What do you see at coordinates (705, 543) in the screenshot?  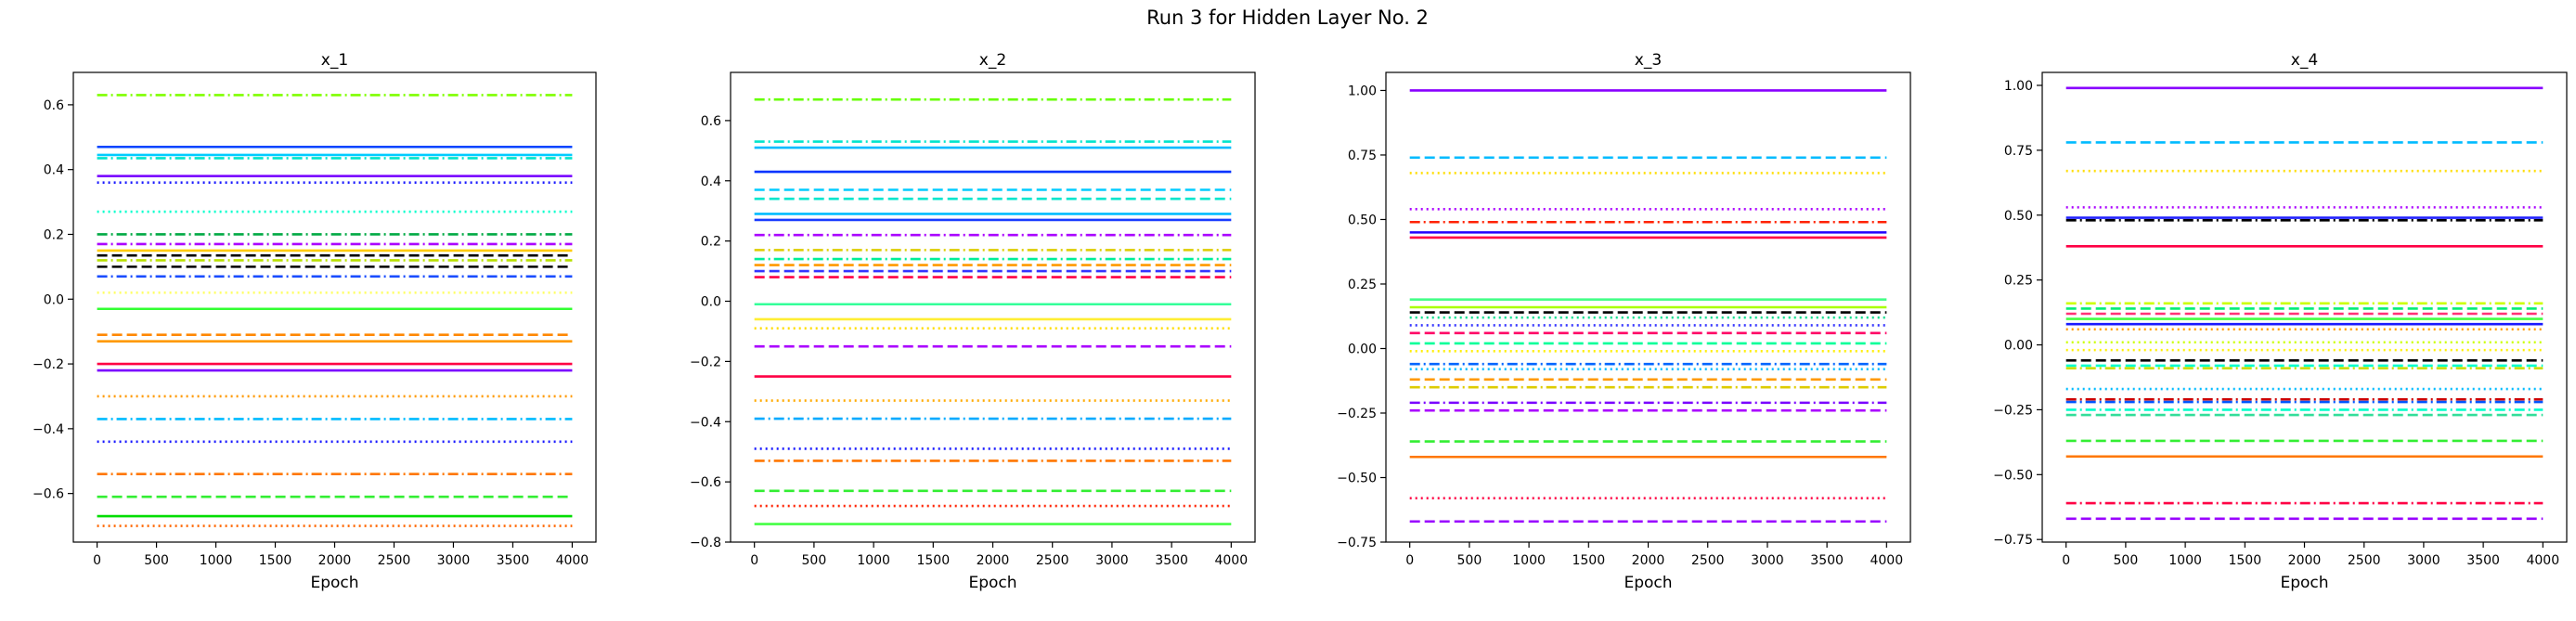 I see `y-tick-label: −0.8` at bounding box center [705, 543].